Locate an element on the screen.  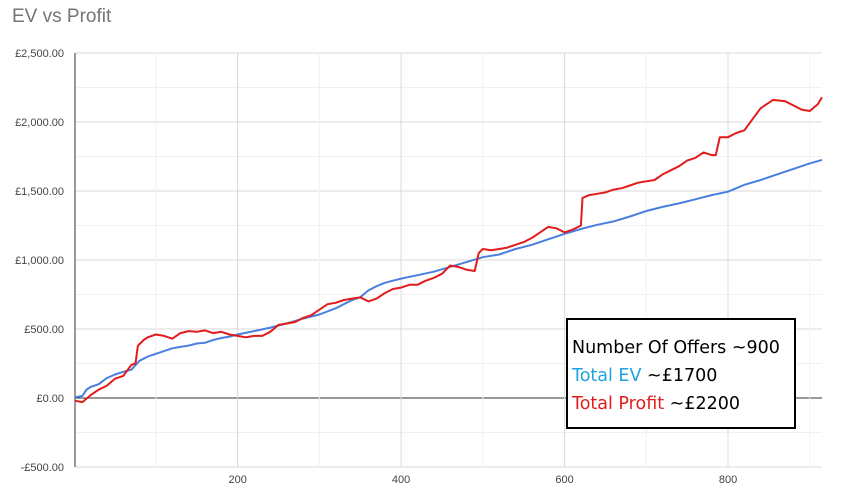
annotation-total-ev-value: ~£1700 is located at coordinates (682, 376).